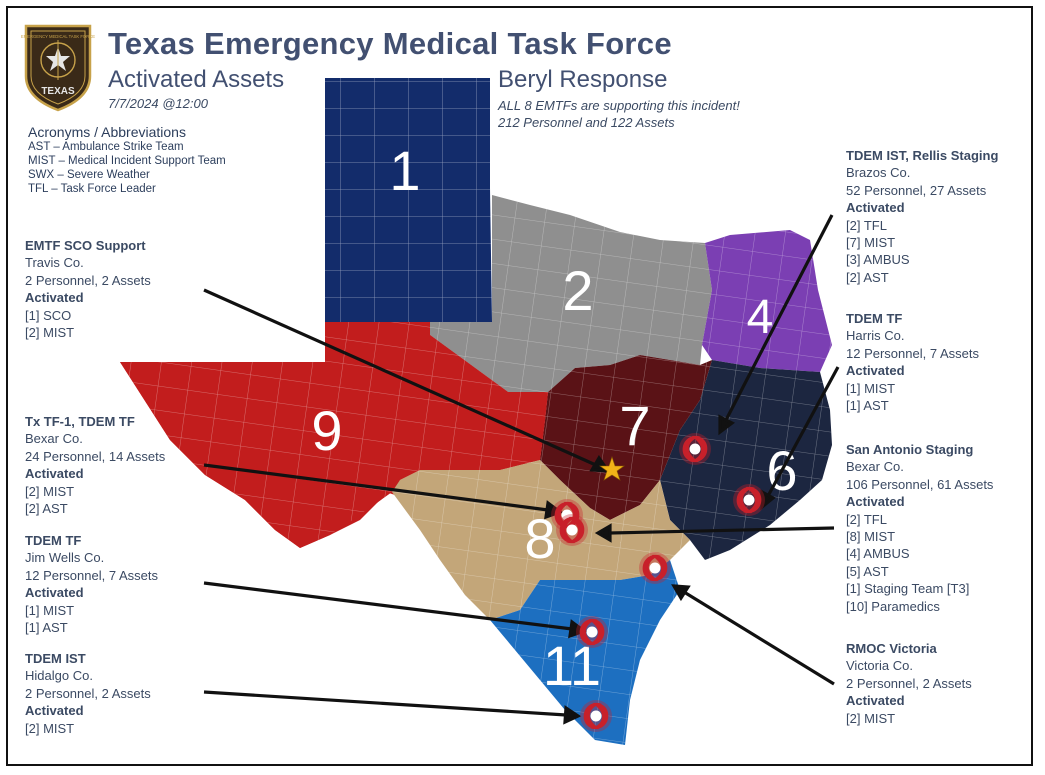  What do you see at coordinates (910, 449) in the screenshot?
I see `deployment-title: San Antonio Staging` at bounding box center [910, 449].